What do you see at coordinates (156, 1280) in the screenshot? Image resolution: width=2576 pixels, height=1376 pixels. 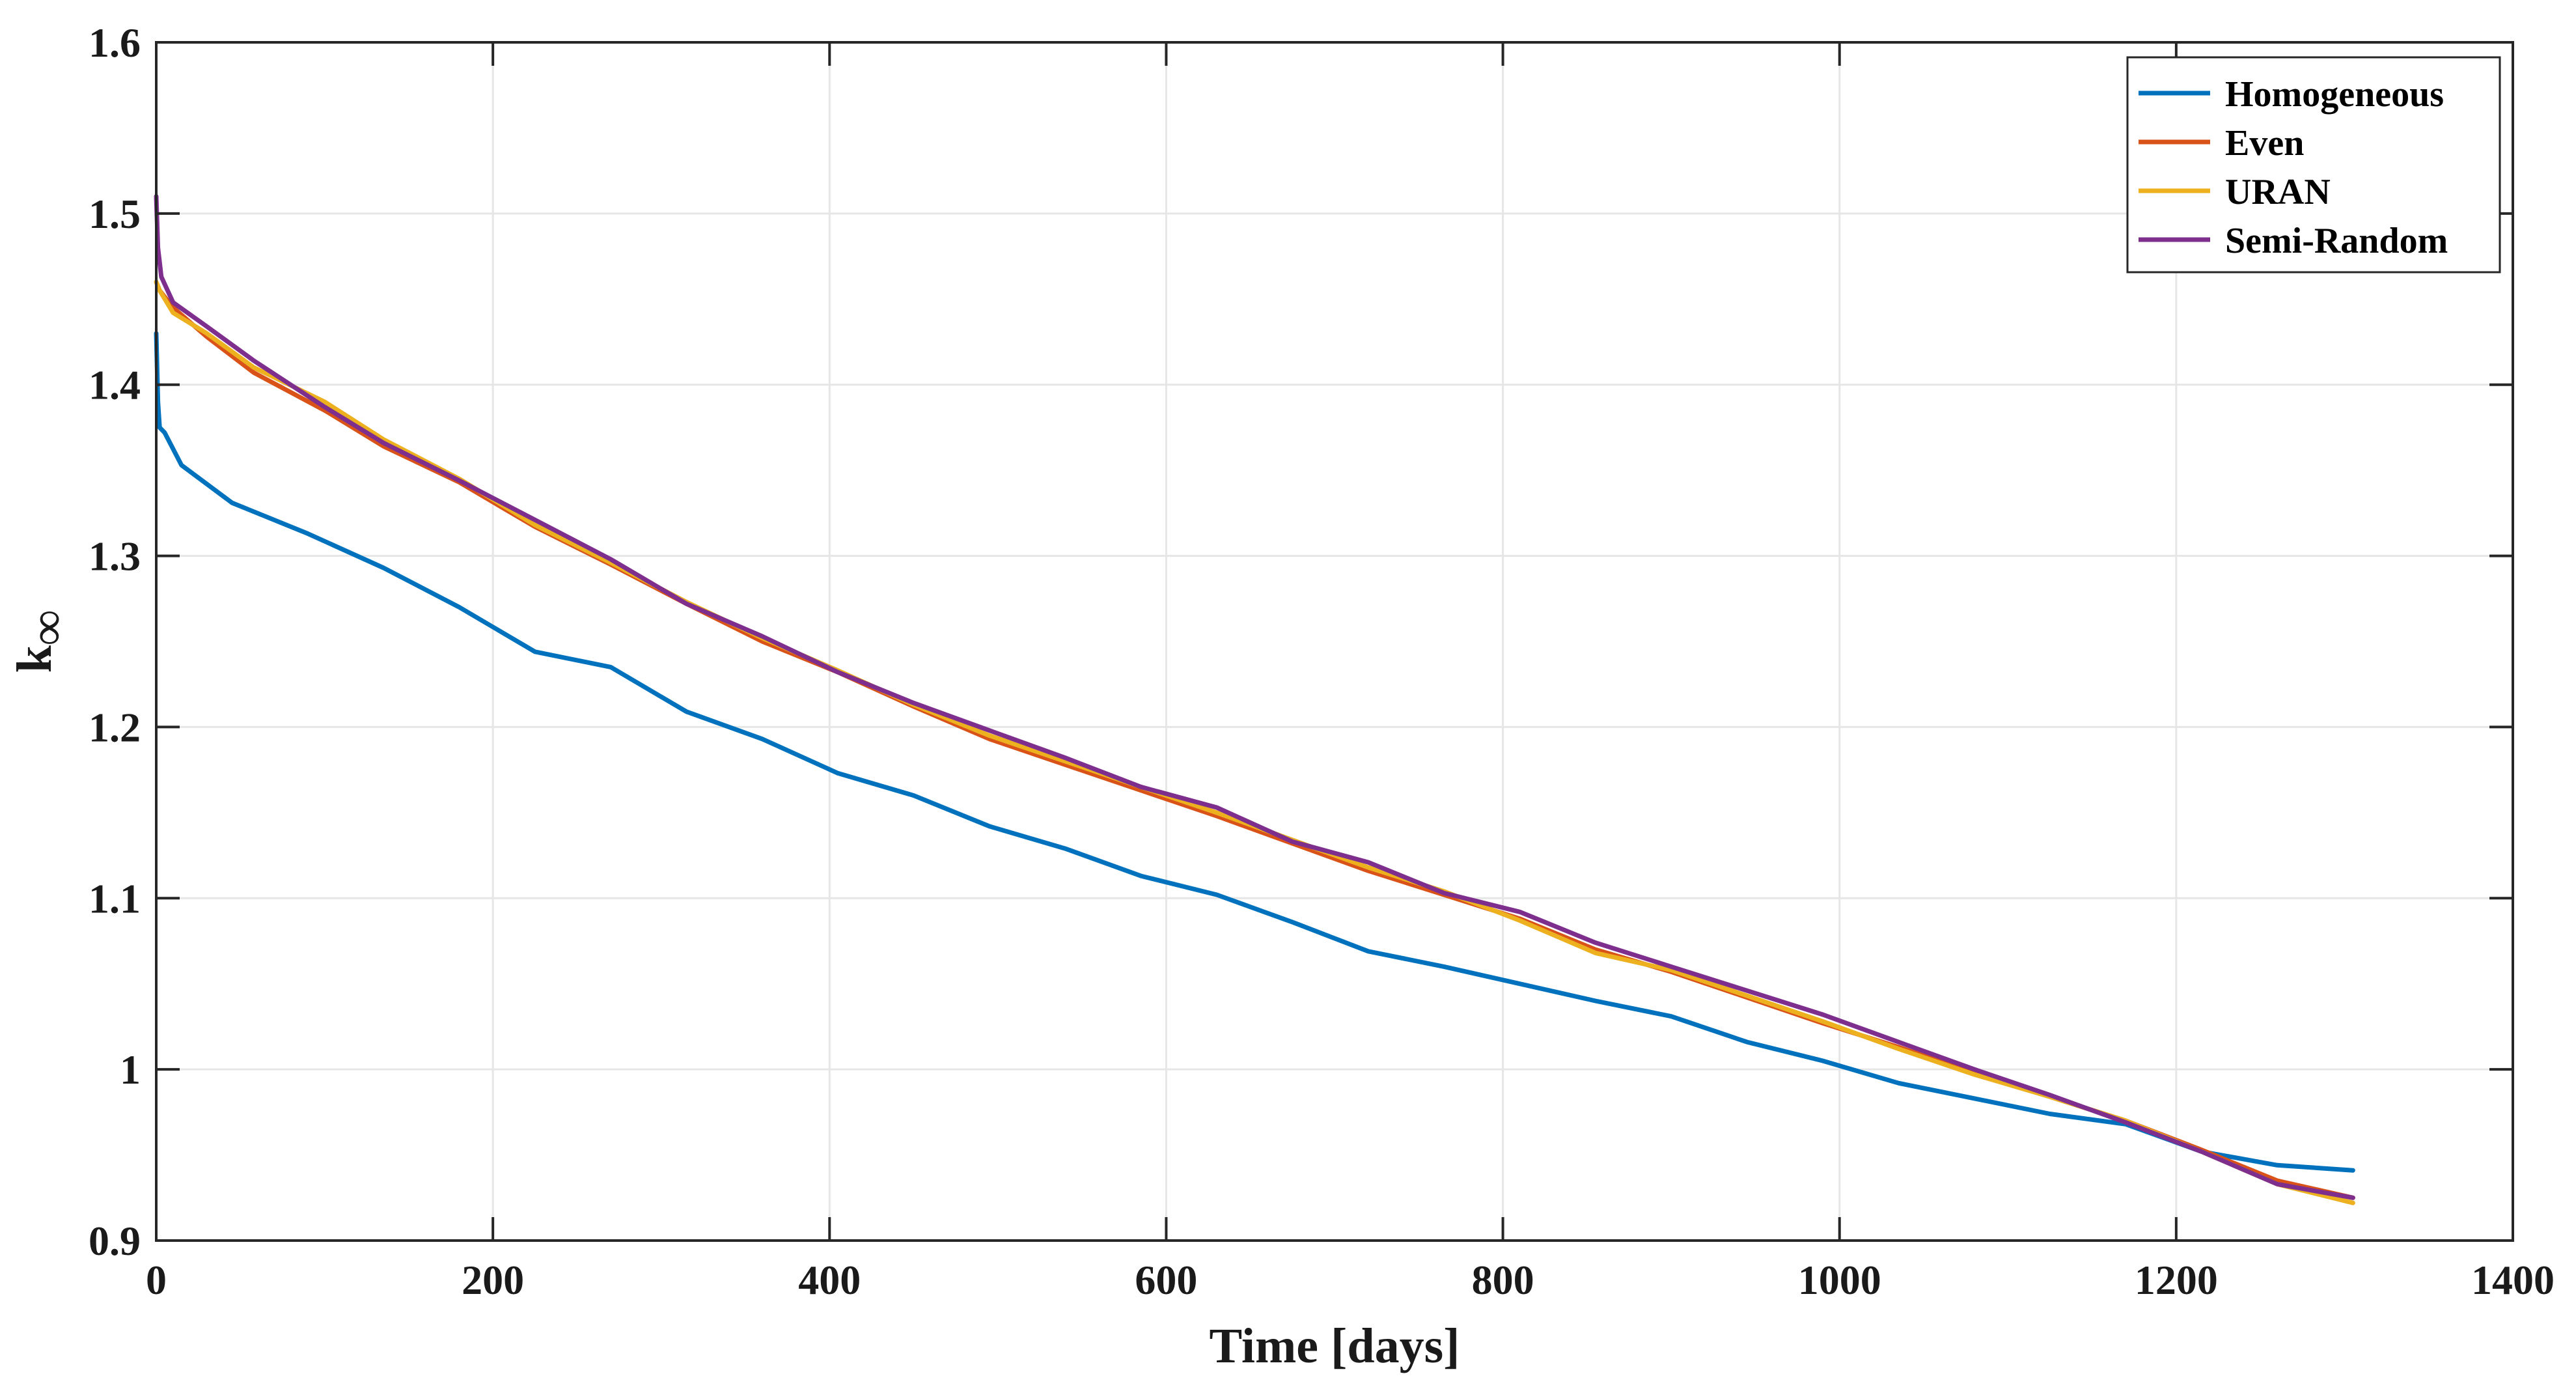 I see `x-tick-label: 0` at bounding box center [156, 1280].